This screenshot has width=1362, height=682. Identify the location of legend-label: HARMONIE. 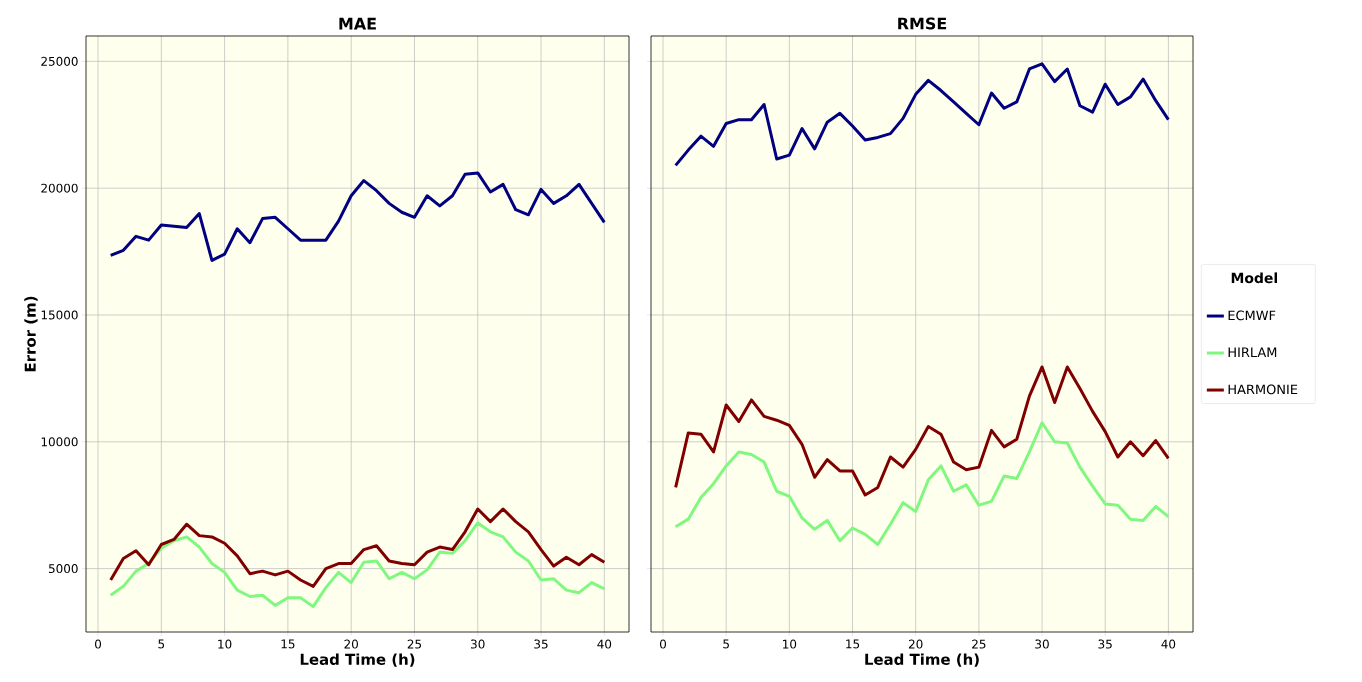
(1263, 389).